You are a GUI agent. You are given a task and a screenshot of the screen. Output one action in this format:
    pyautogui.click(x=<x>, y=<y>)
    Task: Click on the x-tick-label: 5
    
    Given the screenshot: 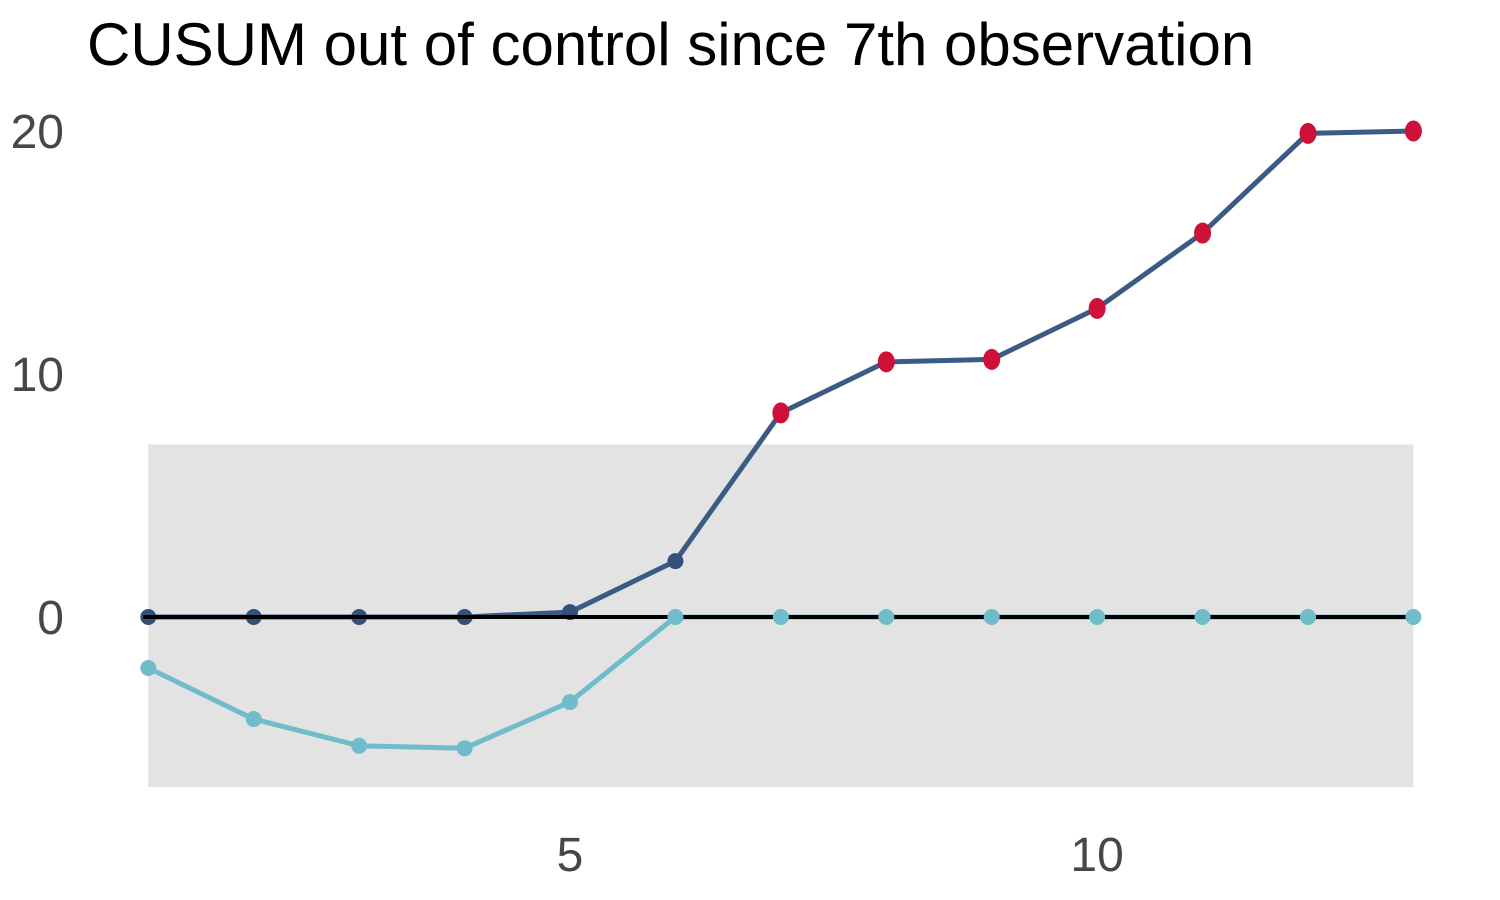 What is the action you would take?
    pyautogui.click(x=570, y=855)
    